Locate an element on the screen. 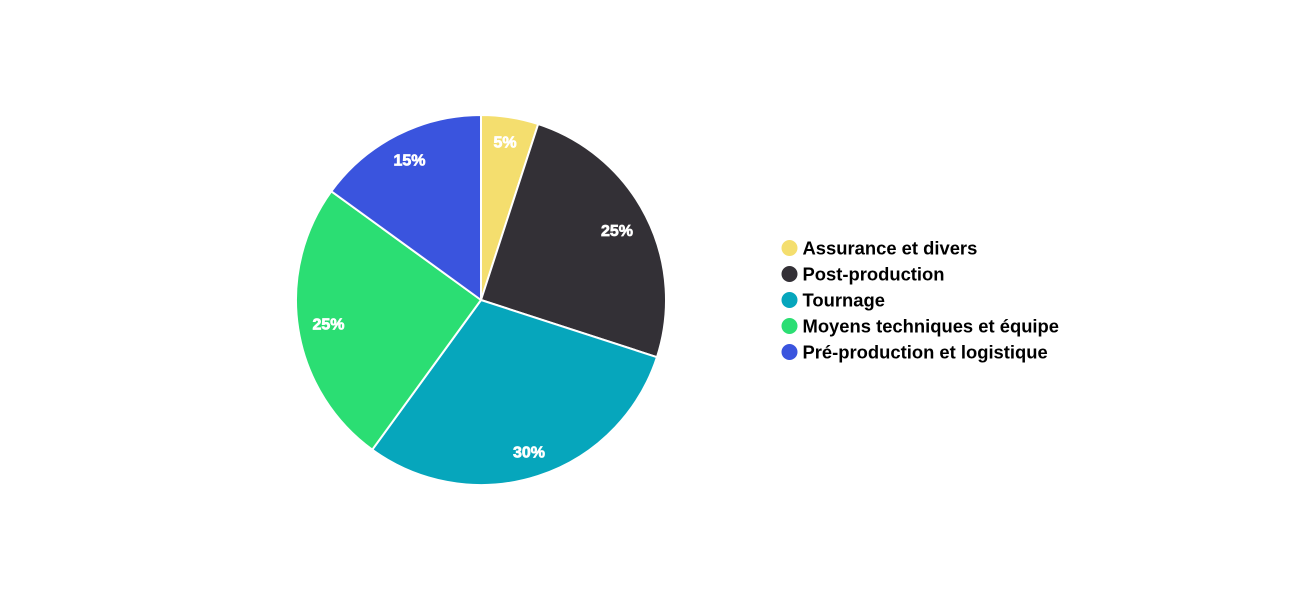 The height and width of the screenshot is (600, 1299). svg-text: 5% is located at coordinates (504, 143).